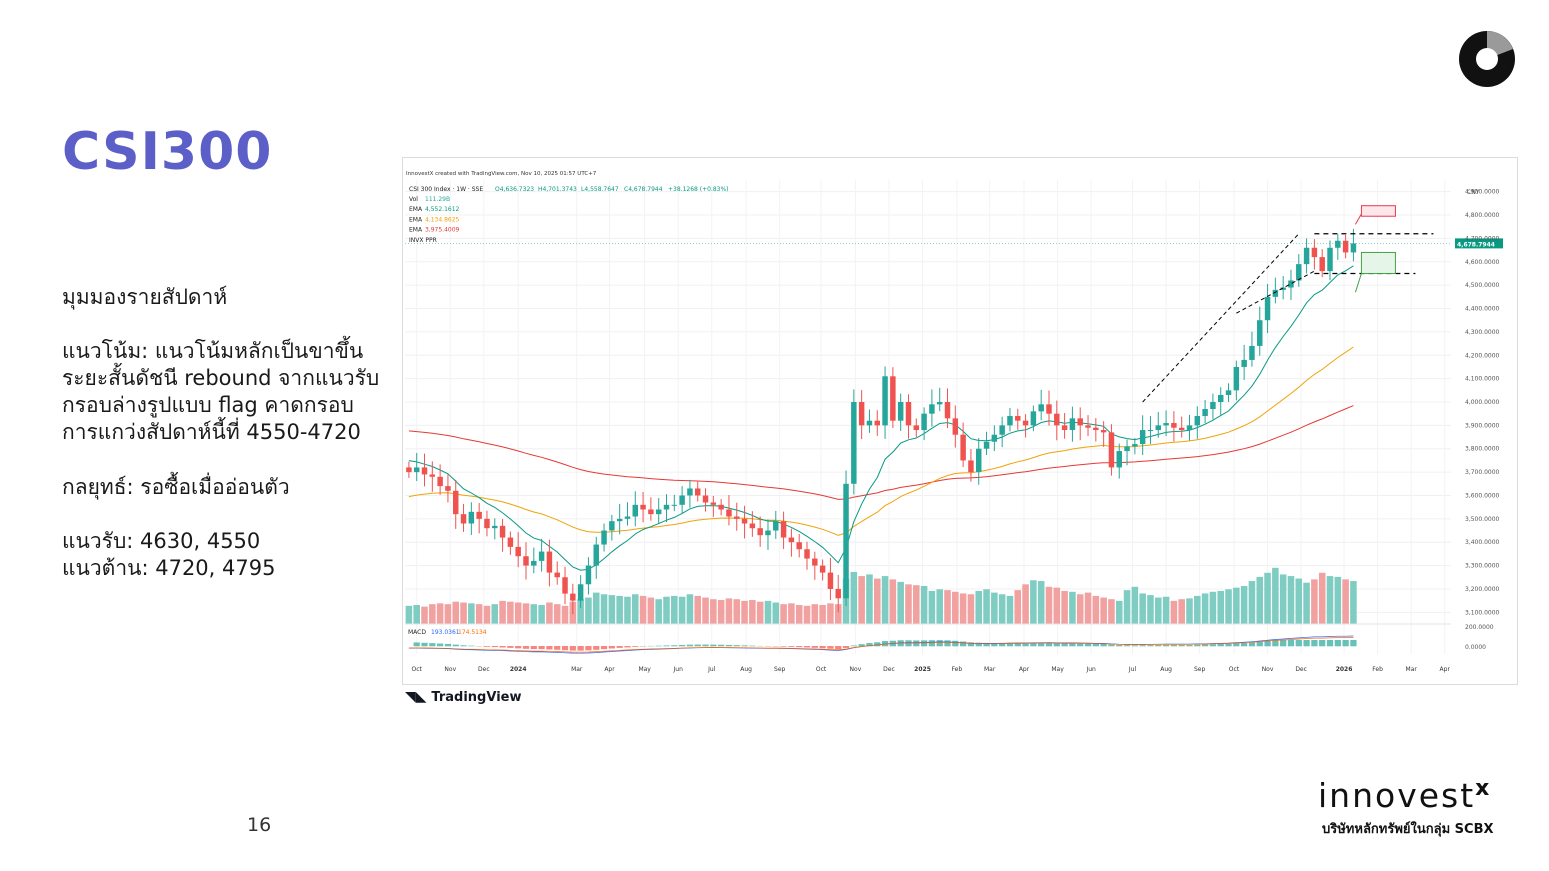 The width and height of the screenshot is (1549, 871). What do you see at coordinates (1377, 669) in the screenshot?
I see `month-tick-label: Feb` at bounding box center [1377, 669].